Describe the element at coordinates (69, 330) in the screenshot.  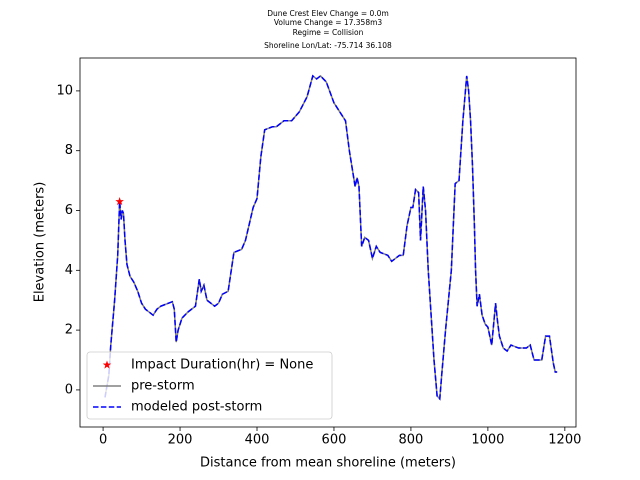
I see `y-tick-label: 2` at that location.